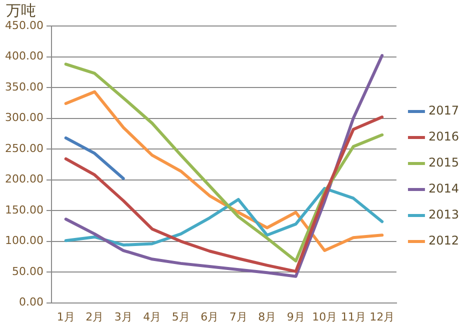 Image resolution: width=473 pixels, height=329 pixels. Describe the element at coordinates (444, 189) in the screenshot. I see `legend-label: 2014` at that location.